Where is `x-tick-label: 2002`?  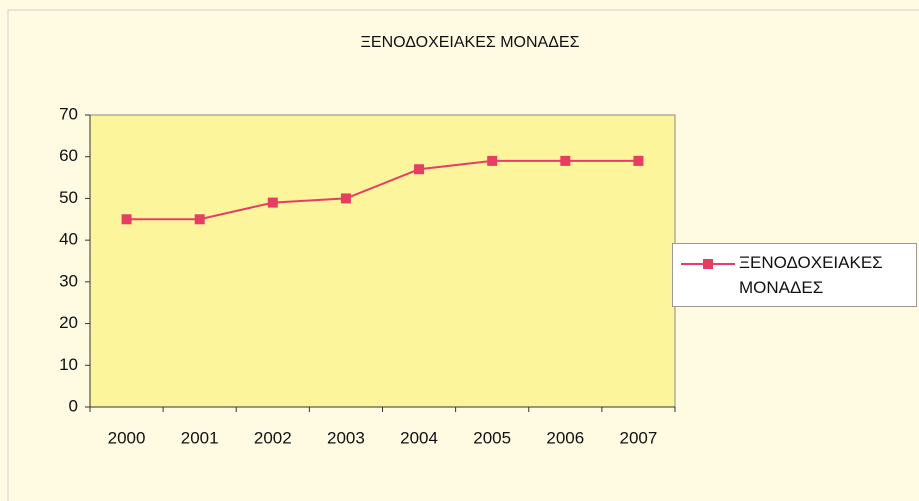 x-tick-label: 2002 is located at coordinates (273, 437).